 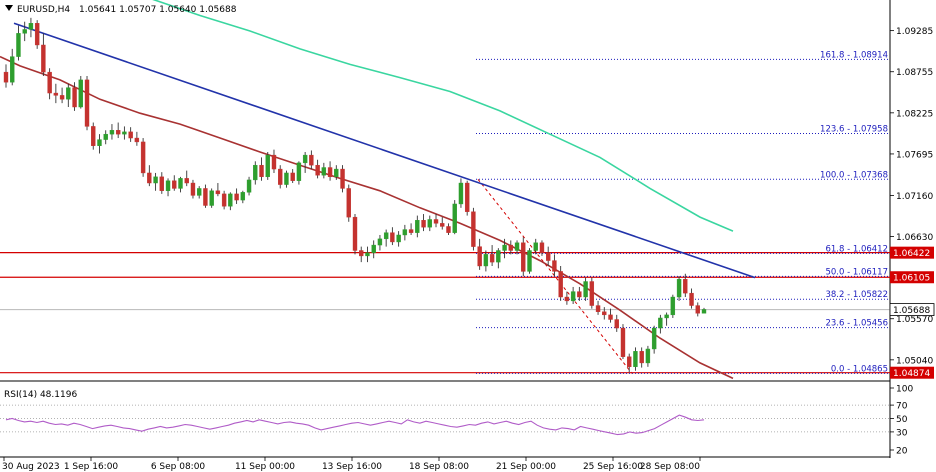 I want to click on collapse-triangle-icon, so click(x=9, y=8).